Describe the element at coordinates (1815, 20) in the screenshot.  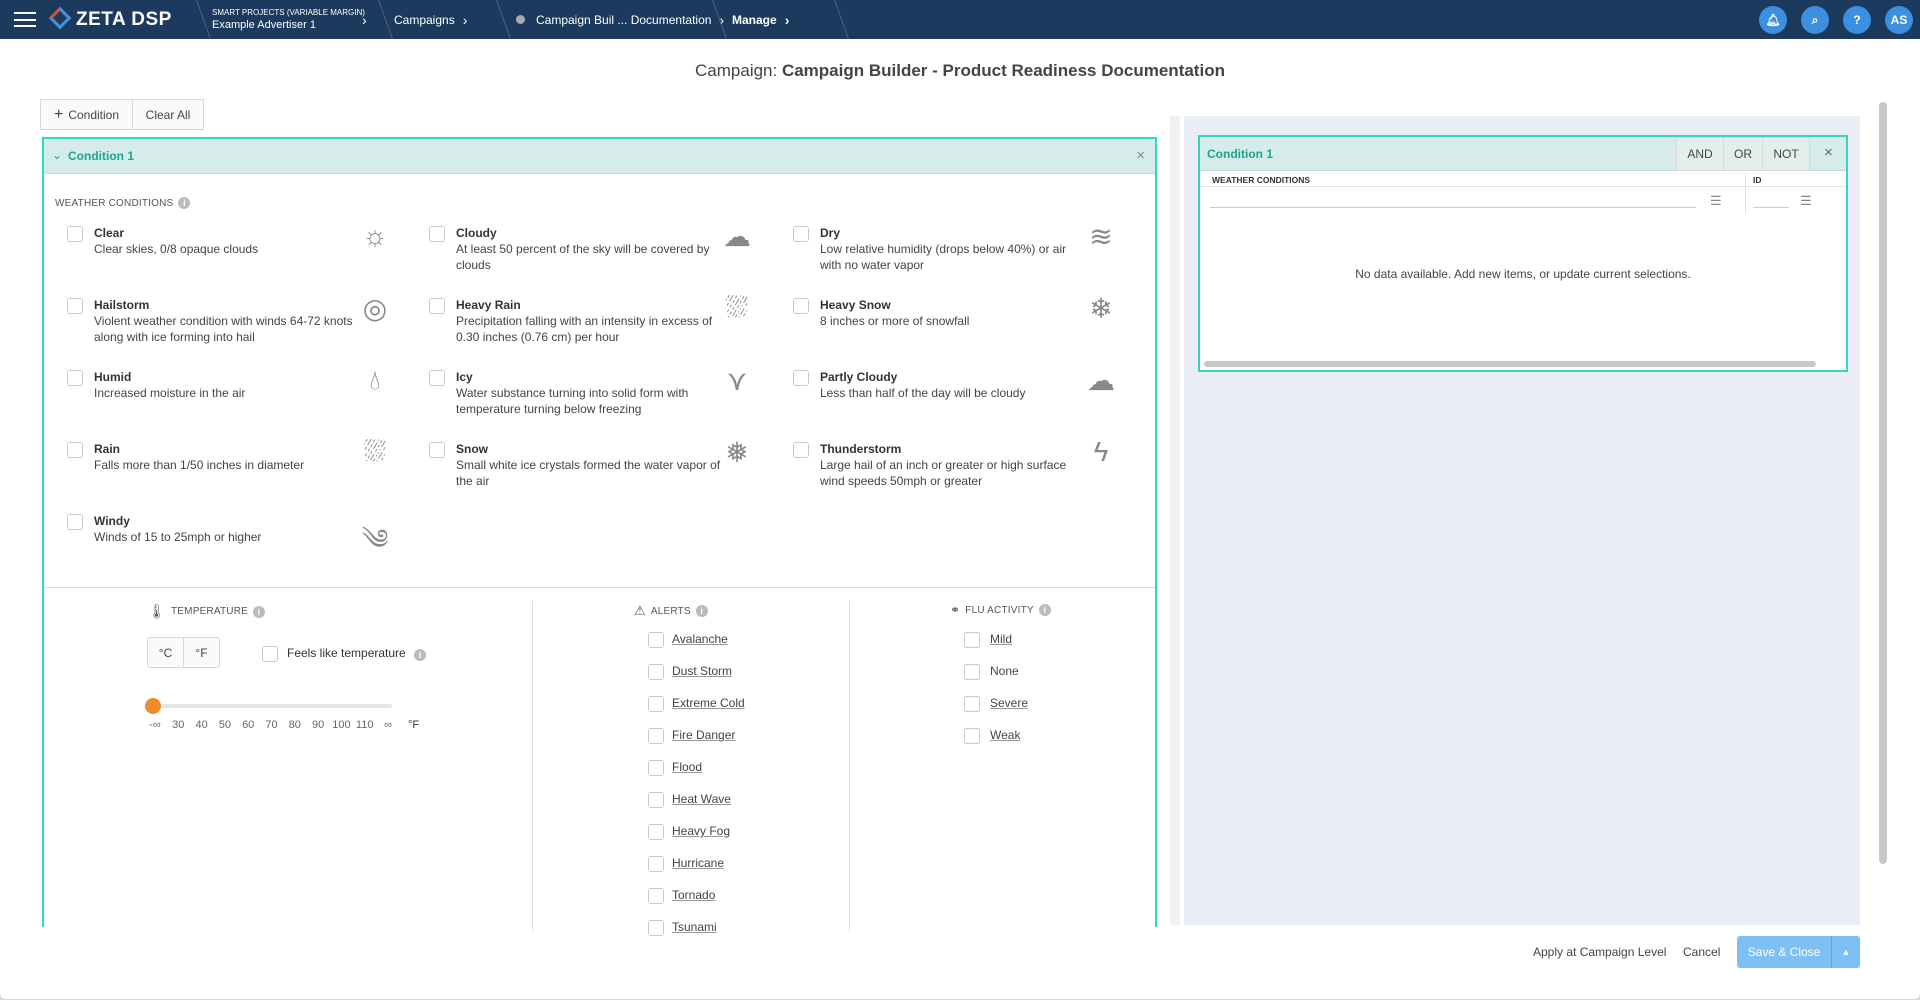
I see `search-icon: ⌕` at that location.